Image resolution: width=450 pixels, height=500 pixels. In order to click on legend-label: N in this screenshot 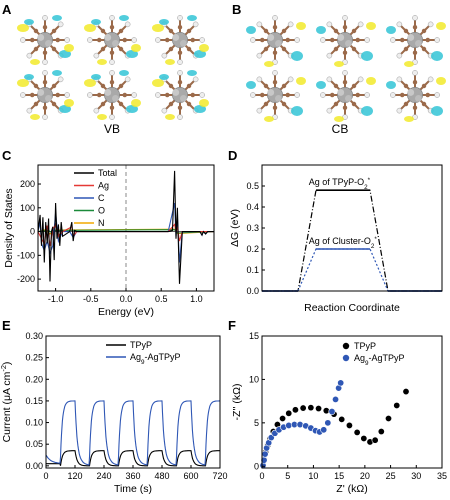, I will do `click(101, 223)`.